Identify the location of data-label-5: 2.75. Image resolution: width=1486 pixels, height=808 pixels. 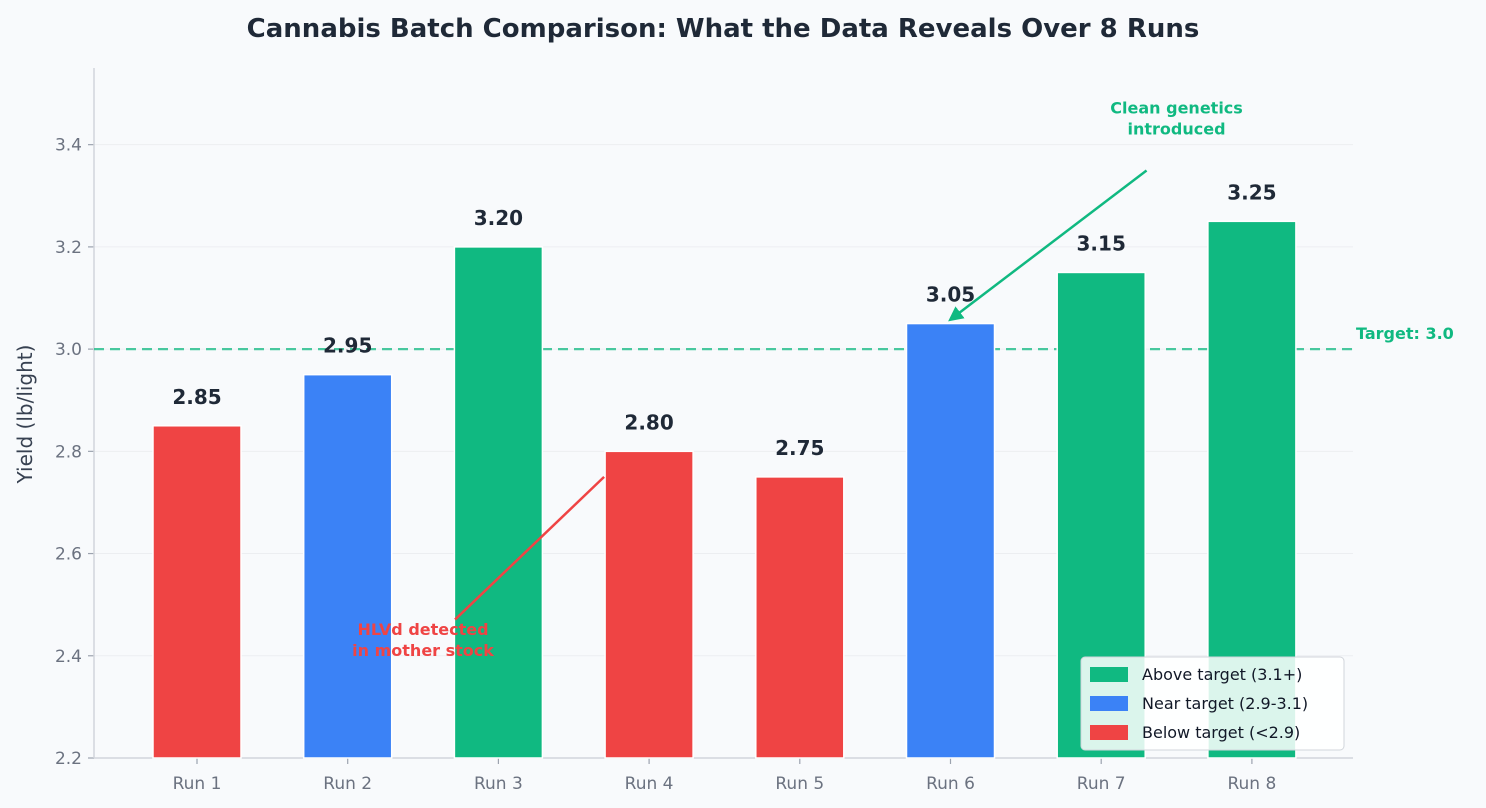
(799, 448).